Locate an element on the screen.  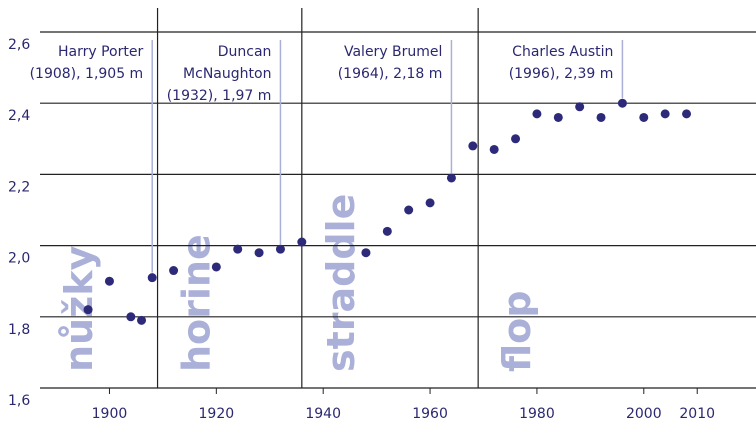
y-tick-label: 2,4 is located at coordinates (19, 116).